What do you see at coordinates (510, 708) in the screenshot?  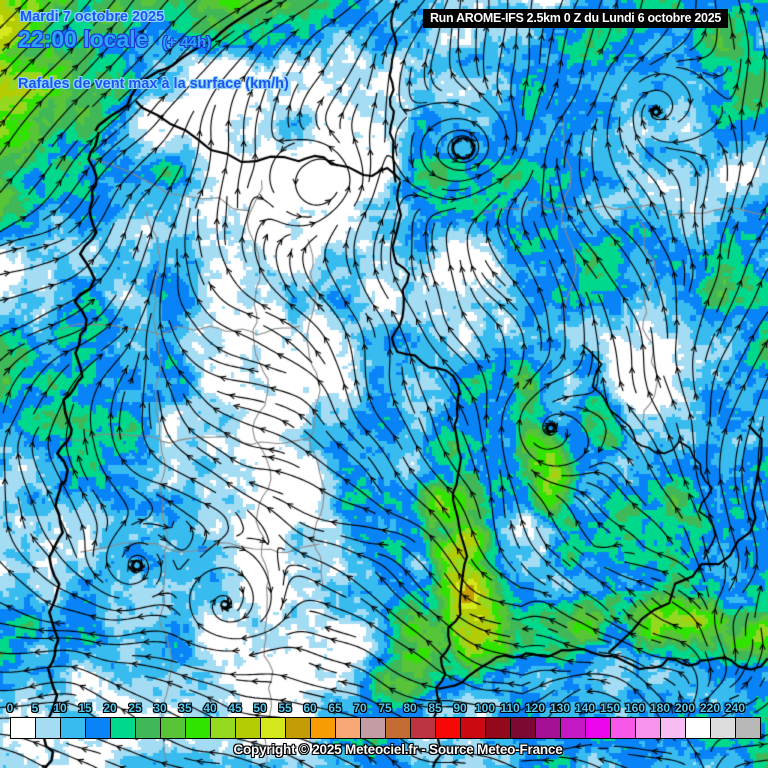 I see `legend-label: 110` at bounding box center [510, 708].